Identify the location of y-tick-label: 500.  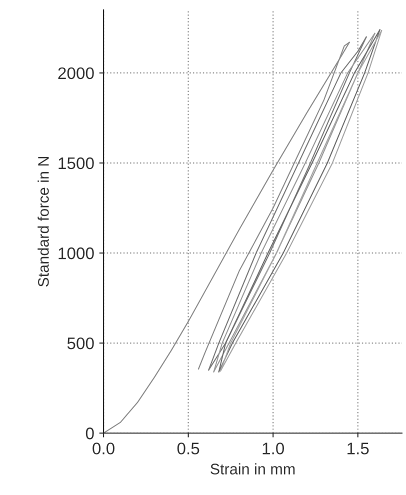
(80, 343).